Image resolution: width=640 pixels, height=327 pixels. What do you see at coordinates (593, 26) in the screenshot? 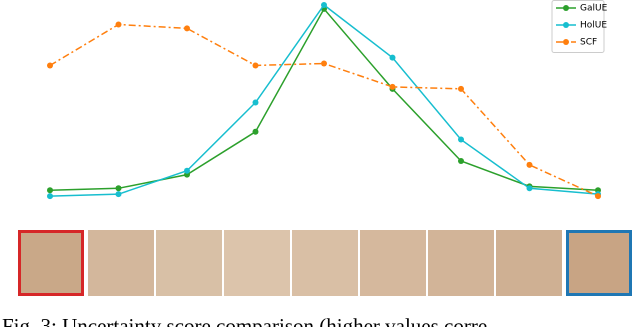
I see `legend-label: HolUE` at bounding box center [593, 26].